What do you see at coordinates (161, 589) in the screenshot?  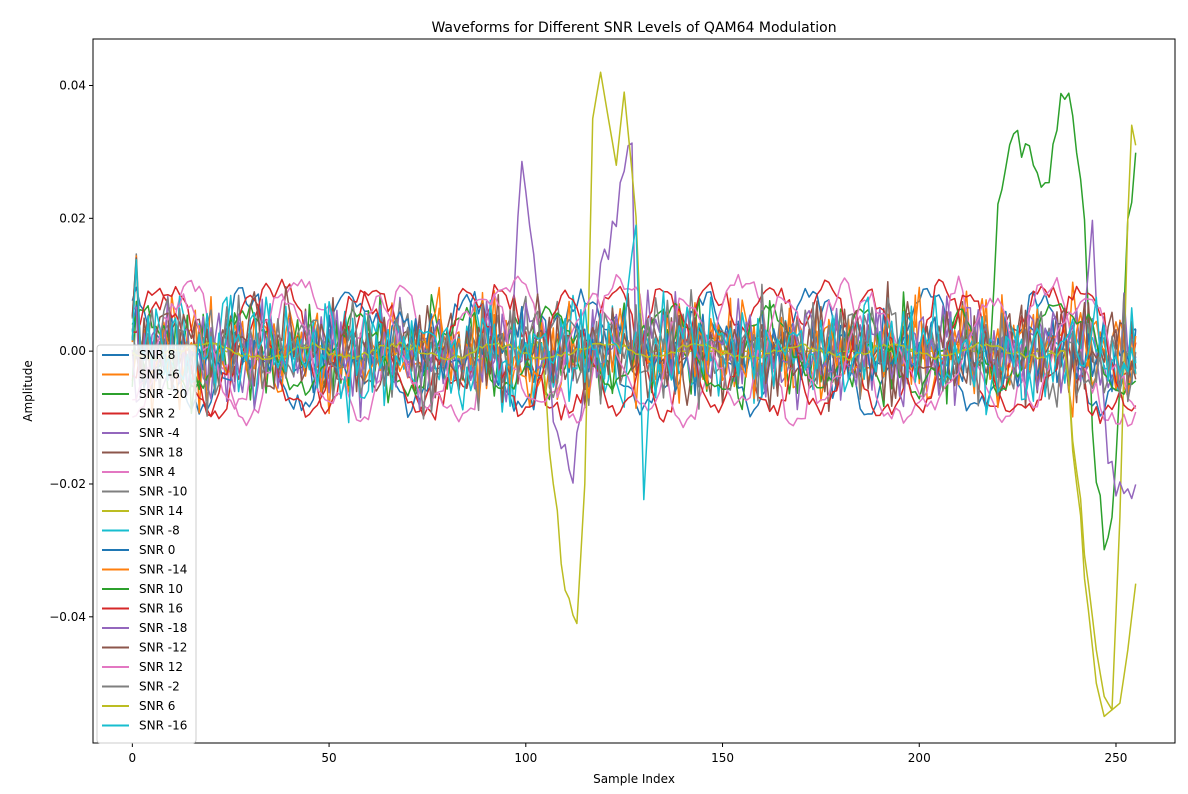 I see `legend-label: SNR 10` at bounding box center [161, 589].